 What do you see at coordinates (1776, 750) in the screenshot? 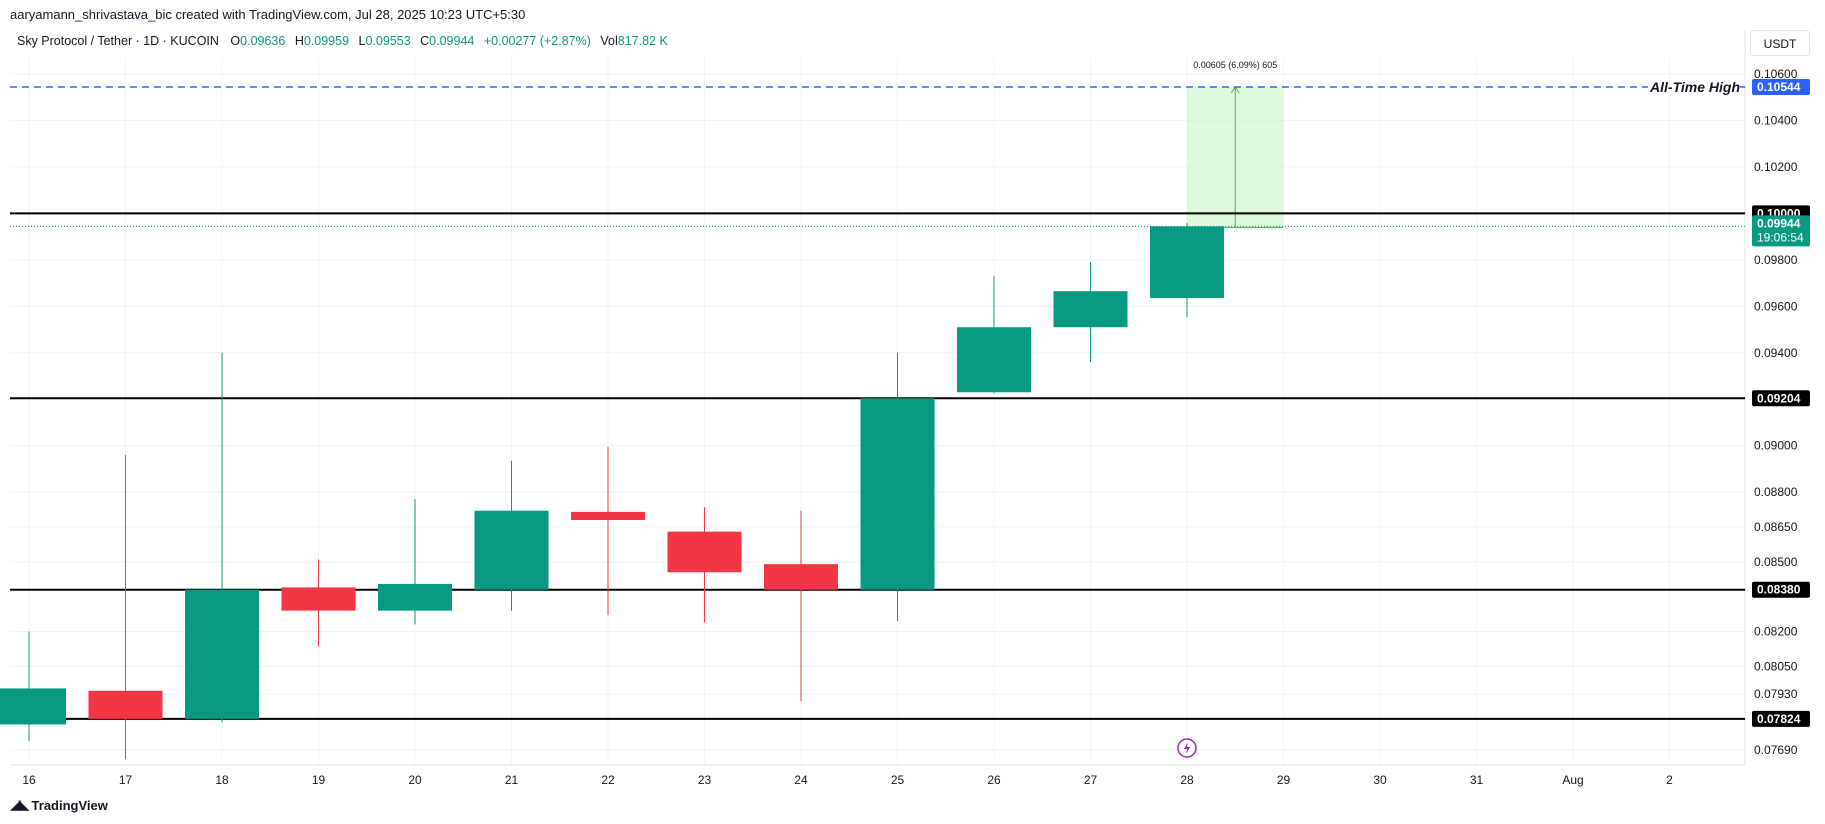
I see `y-tick-label: 0.07690` at bounding box center [1776, 750].